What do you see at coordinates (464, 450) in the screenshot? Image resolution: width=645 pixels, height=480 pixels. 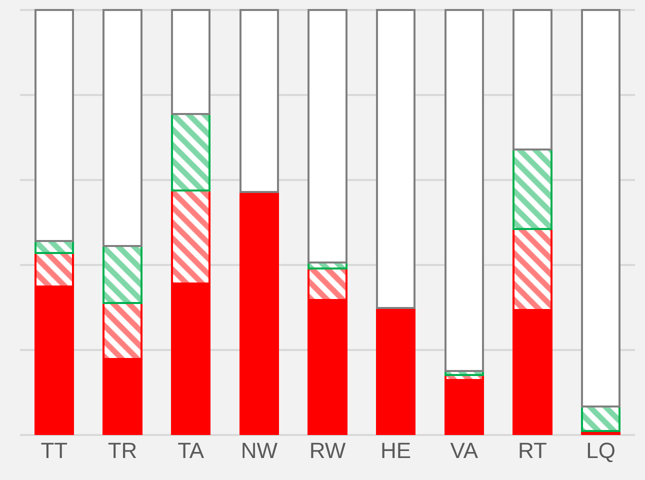 I see `x-tick-label: VA` at bounding box center [464, 450].